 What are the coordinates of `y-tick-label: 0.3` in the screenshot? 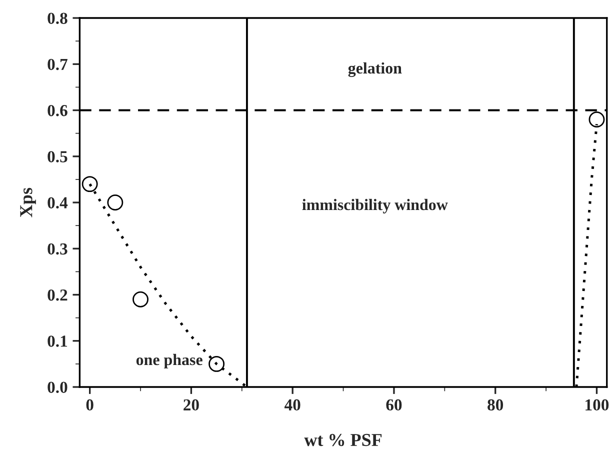 It's located at (58, 249).